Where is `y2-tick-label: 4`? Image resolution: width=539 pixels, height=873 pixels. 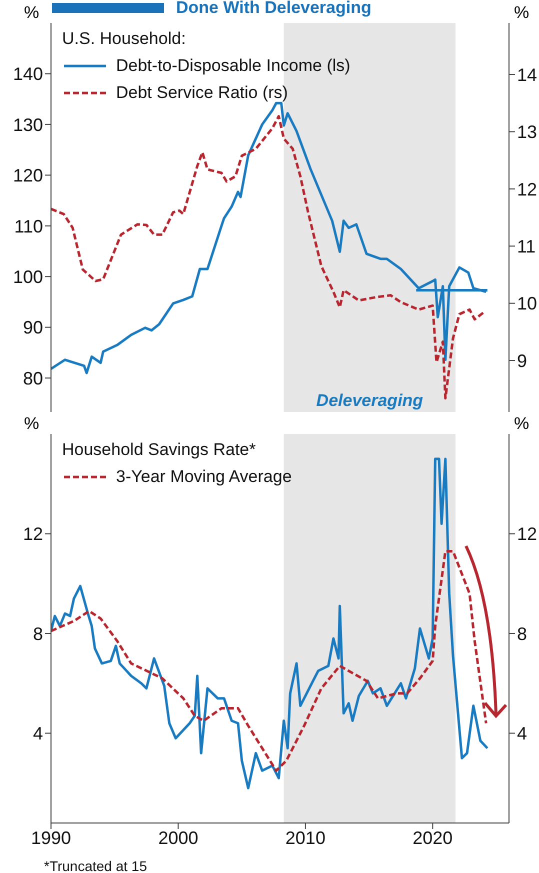 y2-tick-label: 4 is located at coordinates (522, 734).